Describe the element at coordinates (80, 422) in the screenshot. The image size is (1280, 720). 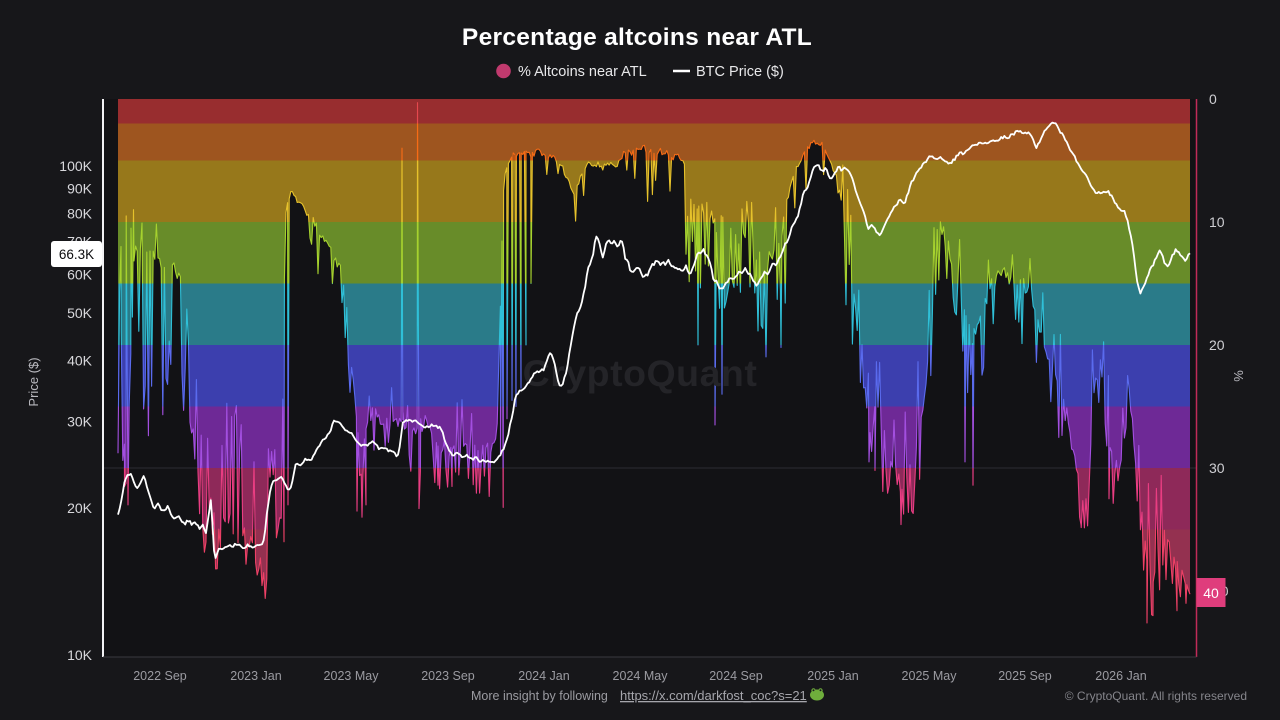
I see `svg-text: 30K` at that location.